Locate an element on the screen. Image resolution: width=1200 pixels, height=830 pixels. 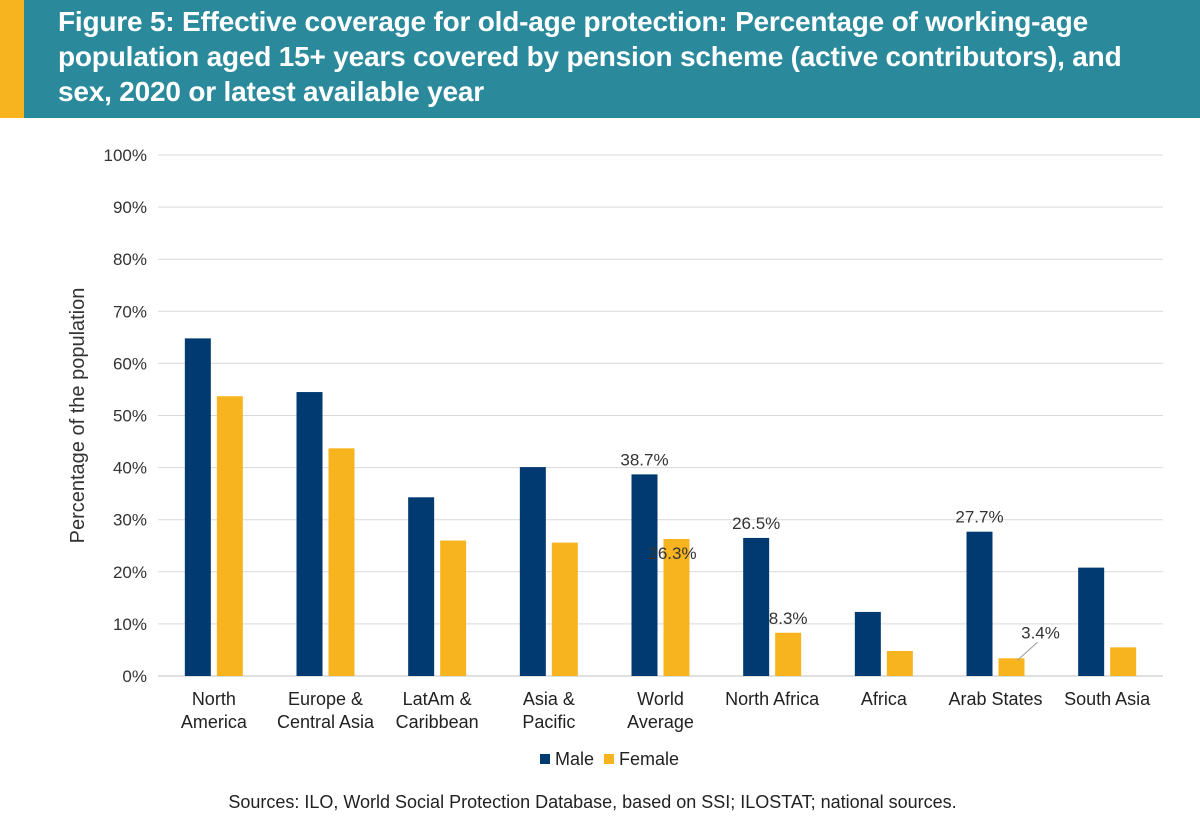
legend-item-female: Female is located at coordinates (641, 759).